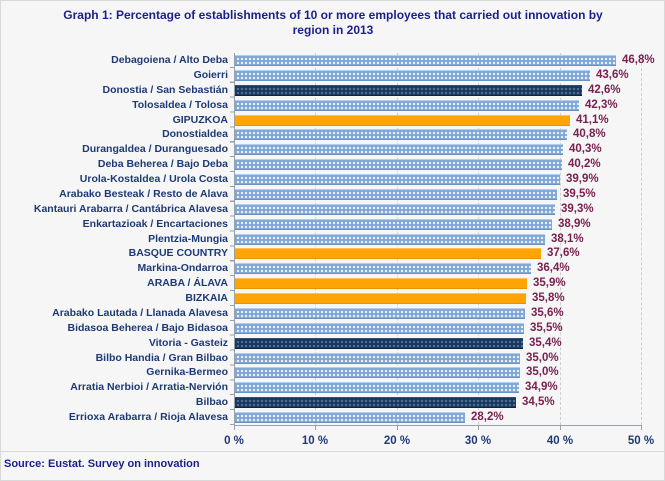  I want to click on category-label: Durangaldea / Duranguesado, so click(155, 149).